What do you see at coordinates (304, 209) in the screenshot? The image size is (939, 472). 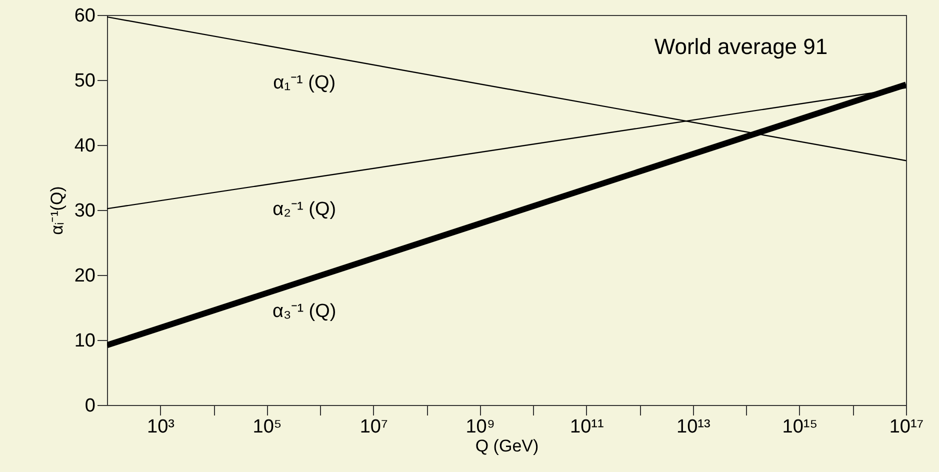 I see `series-label: α₂⁻¹ (Q)` at bounding box center [304, 209].